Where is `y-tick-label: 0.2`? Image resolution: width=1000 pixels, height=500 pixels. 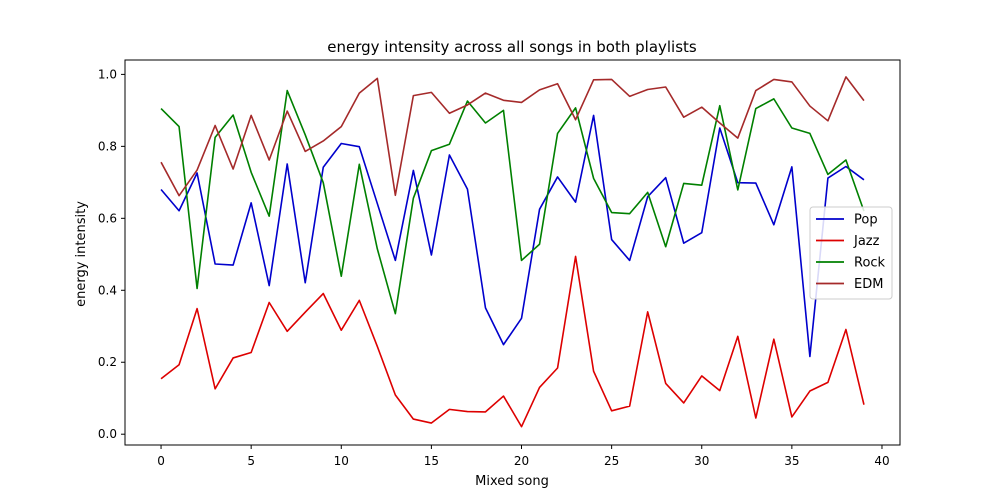 y-tick-label: 0.2 is located at coordinates (107, 362).